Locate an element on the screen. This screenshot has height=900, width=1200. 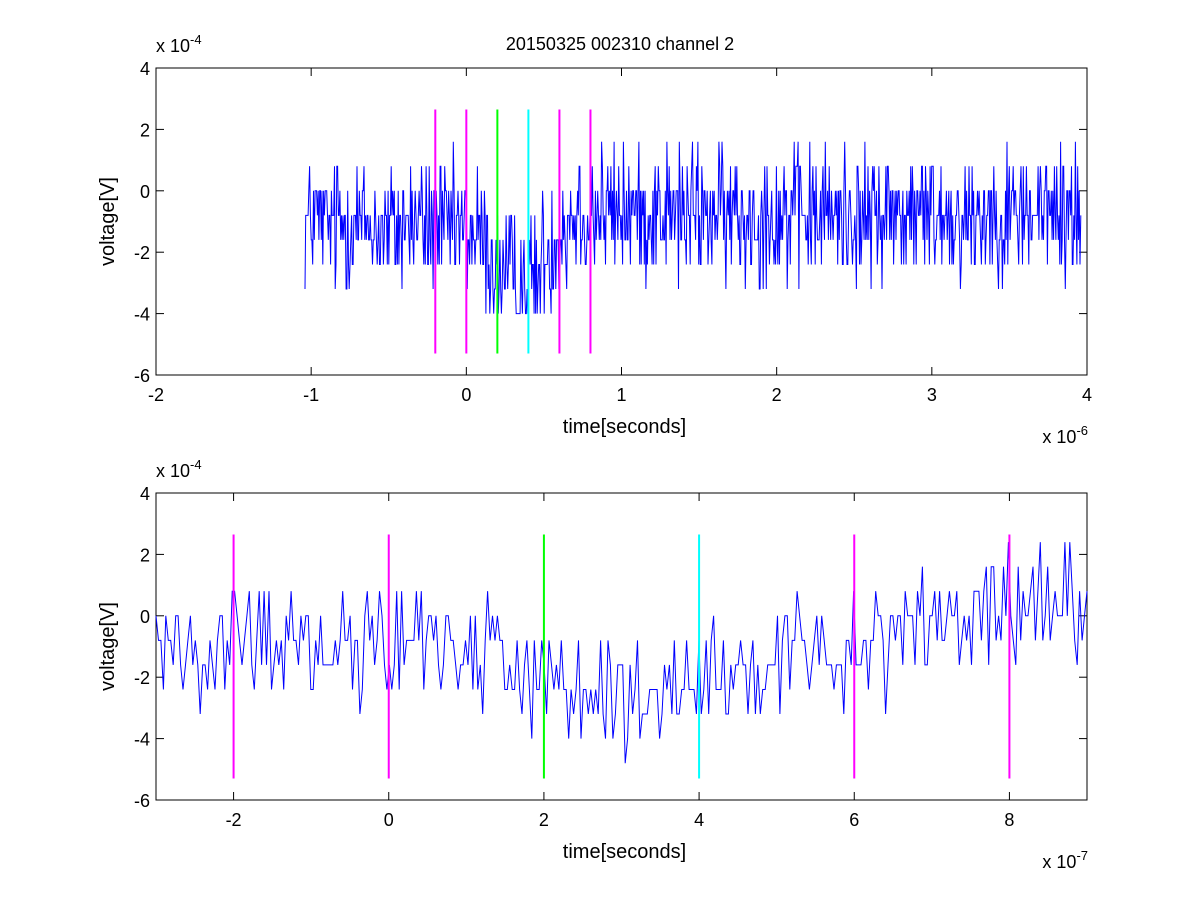
figure-title: 20150325 002310 channel 2 is located at coordinates (620, 44).